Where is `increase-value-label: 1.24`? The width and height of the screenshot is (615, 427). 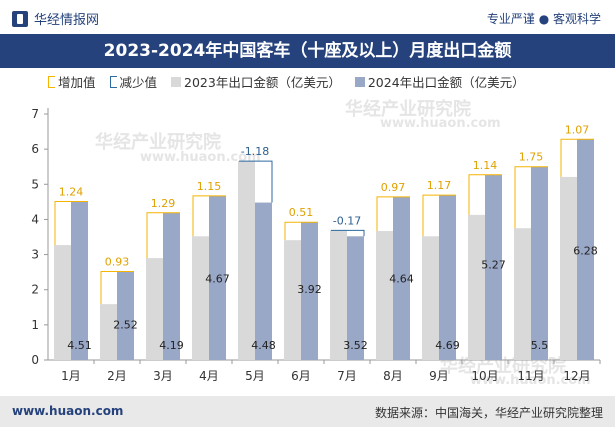 increase-value-label: 1.24 is located at coordinates (71, 192).